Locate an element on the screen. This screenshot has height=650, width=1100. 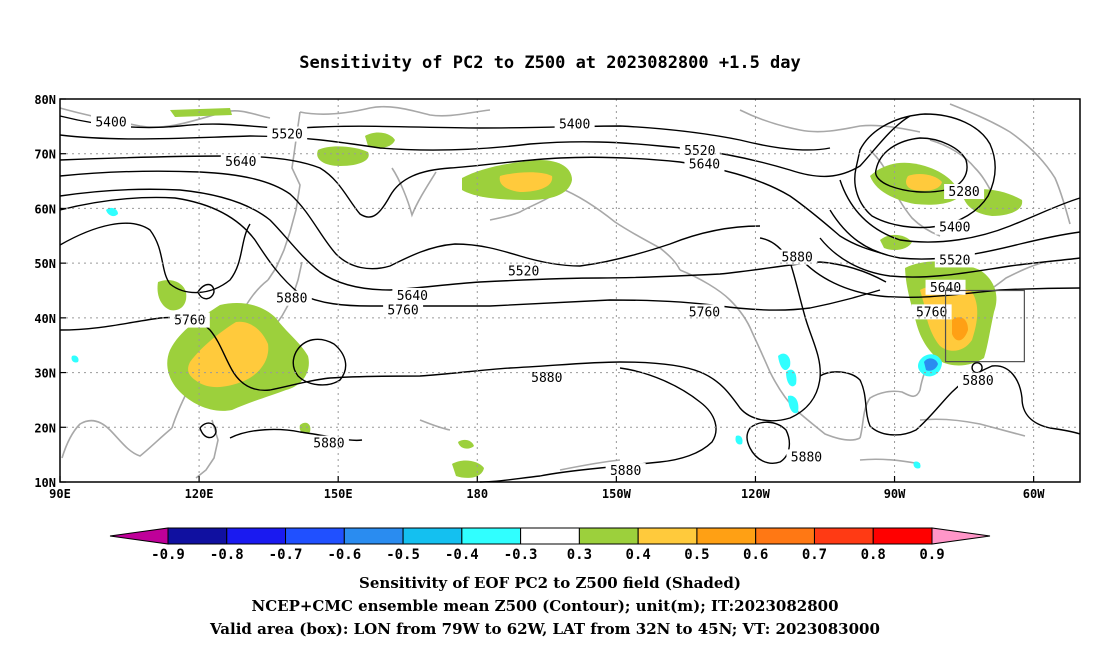
colorbar-label: -0.7 is located at coordinates (286, 555).